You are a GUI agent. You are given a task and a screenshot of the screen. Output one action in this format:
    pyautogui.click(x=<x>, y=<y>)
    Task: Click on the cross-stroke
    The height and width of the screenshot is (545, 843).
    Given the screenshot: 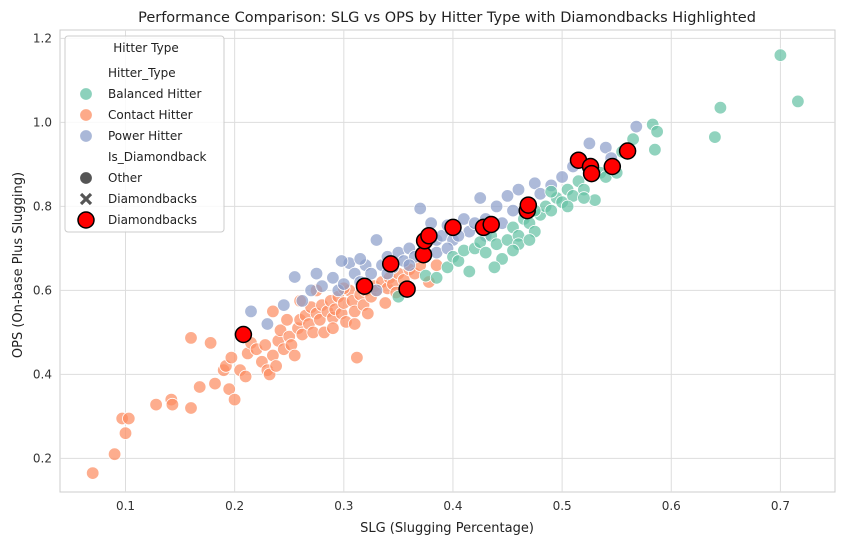 What is the action you would take?
    pyautogui.click(x=86, y=199)
    